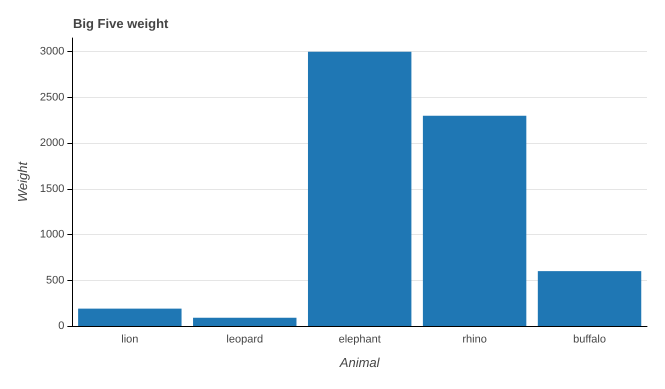 The width and height of the screenshot is (665, 389). Describe the element at coordinates (61, 326) in the screenshot. I see `y-tick-label: 0` at that location.